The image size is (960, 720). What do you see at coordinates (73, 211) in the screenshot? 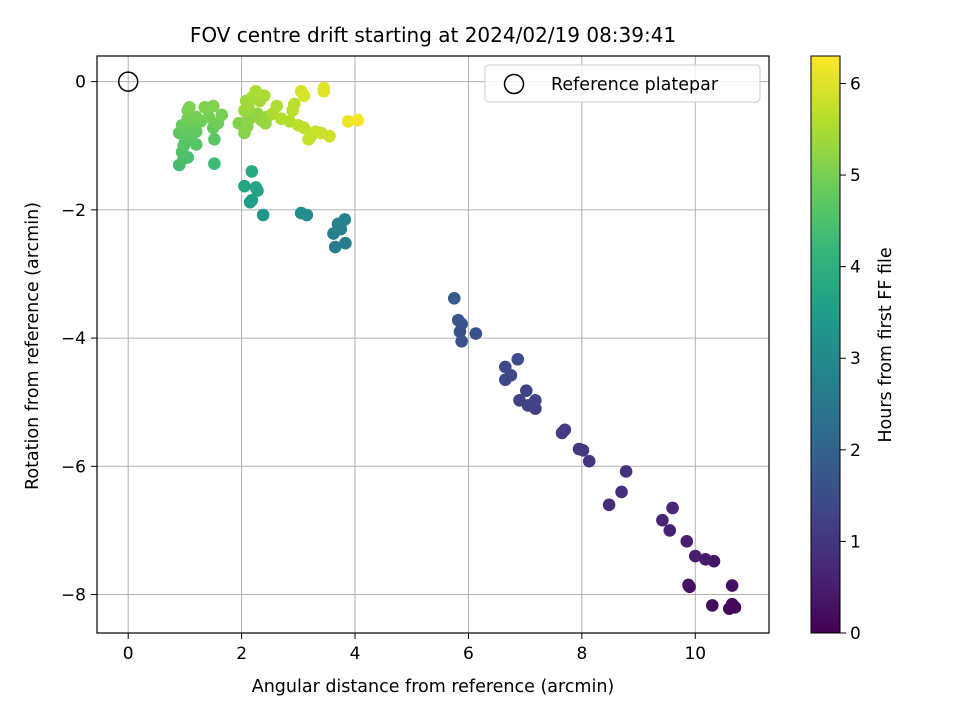
I see `y-tick-label: −2` at bounding box center [73, 211].